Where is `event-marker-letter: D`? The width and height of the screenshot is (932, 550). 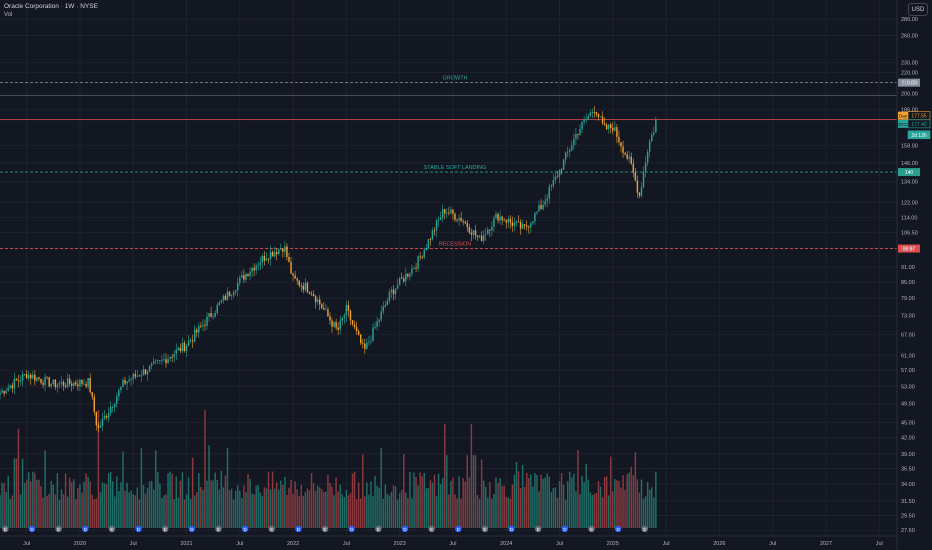
event-marker-letter: D is located at coordinates (192, 529).